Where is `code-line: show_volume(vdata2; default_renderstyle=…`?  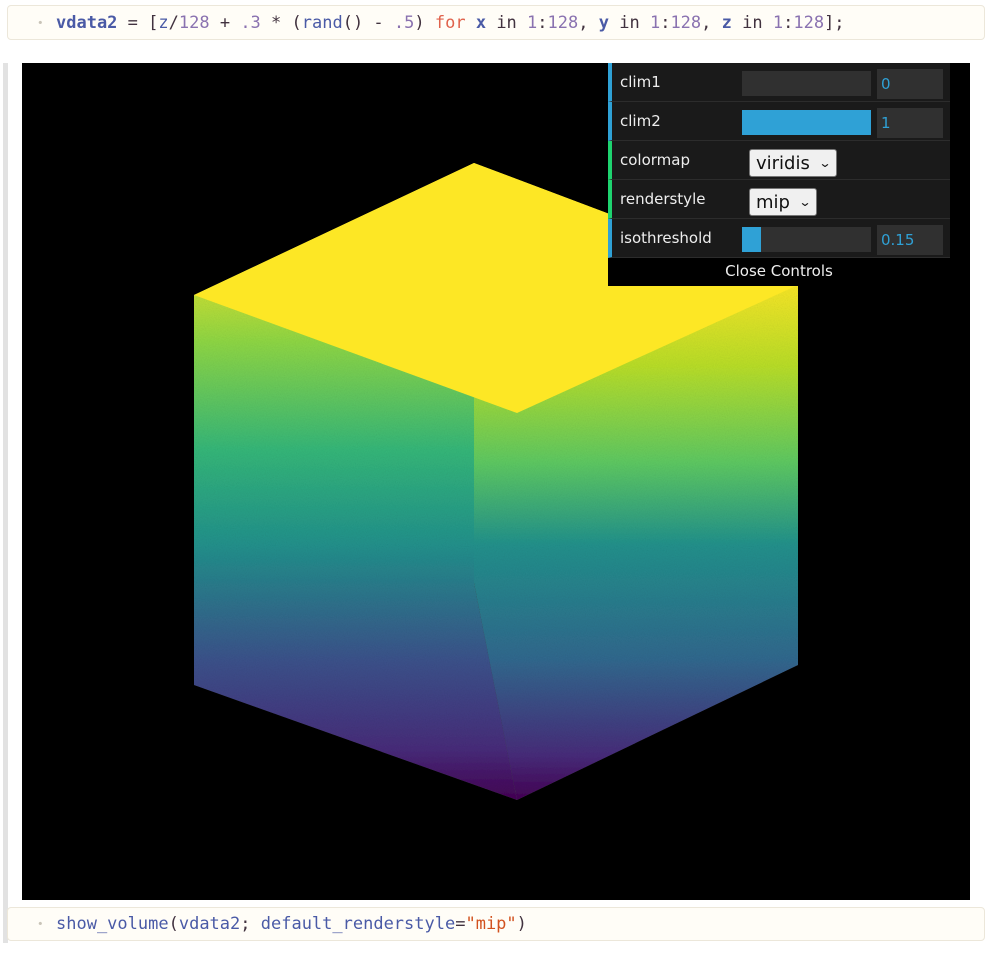 code-line: show_volume(vdata2; default_renderstyle=… is located at coordinates (291, 924).